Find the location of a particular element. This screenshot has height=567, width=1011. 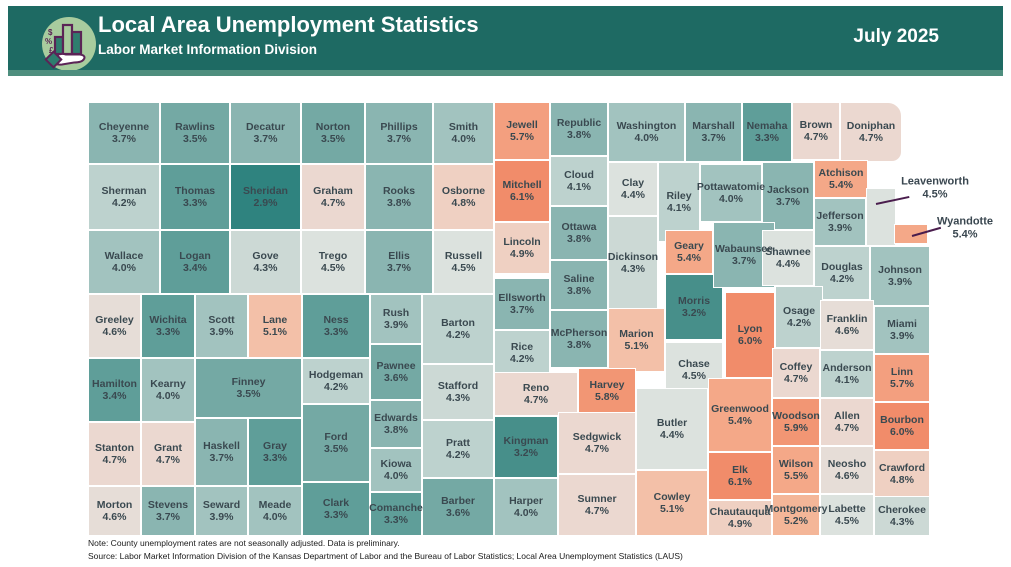

page-subtitle: Labor Market Information Division is located at coordinates (208, 49).